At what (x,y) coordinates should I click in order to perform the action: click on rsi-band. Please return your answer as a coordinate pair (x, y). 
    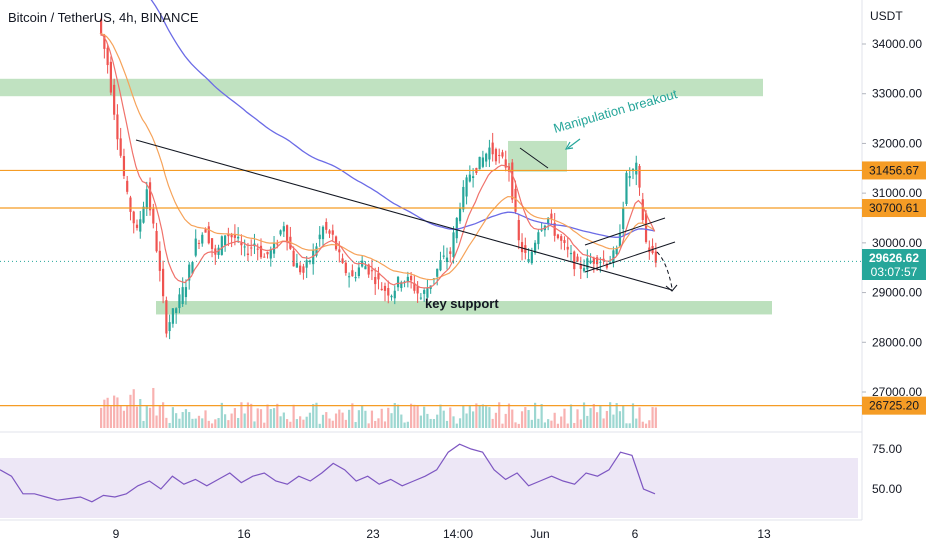
    Looking at the image, I should click on (429, 488).